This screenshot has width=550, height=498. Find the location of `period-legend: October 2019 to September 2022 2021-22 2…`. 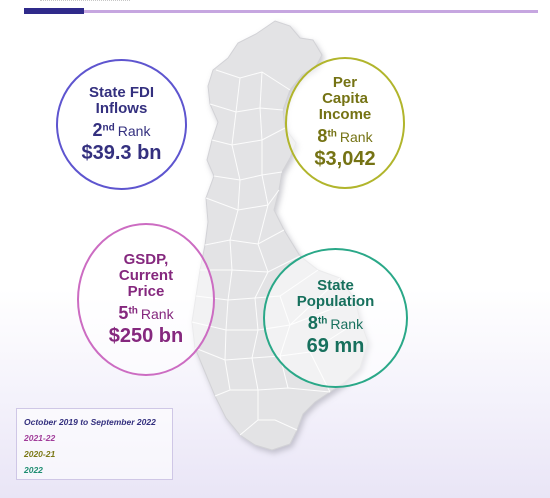

period-legend: October 2019 to September 2022 2021-22 2… is located at coordinates (94, 444).